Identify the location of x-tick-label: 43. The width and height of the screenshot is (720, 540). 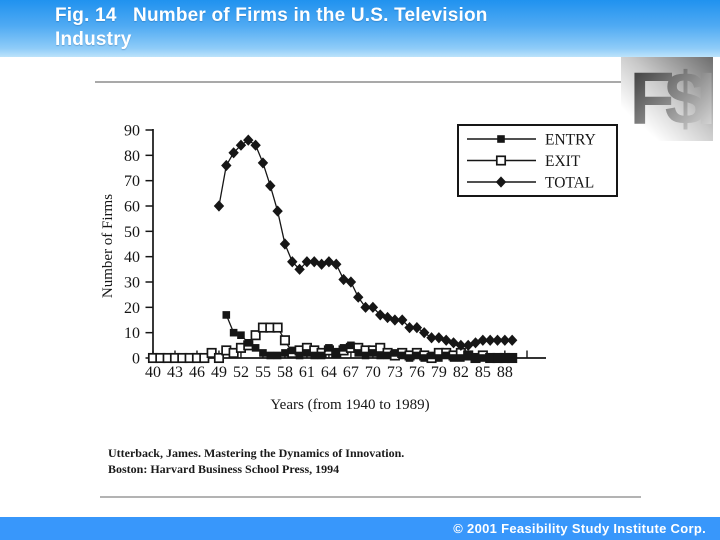
(175, 372).